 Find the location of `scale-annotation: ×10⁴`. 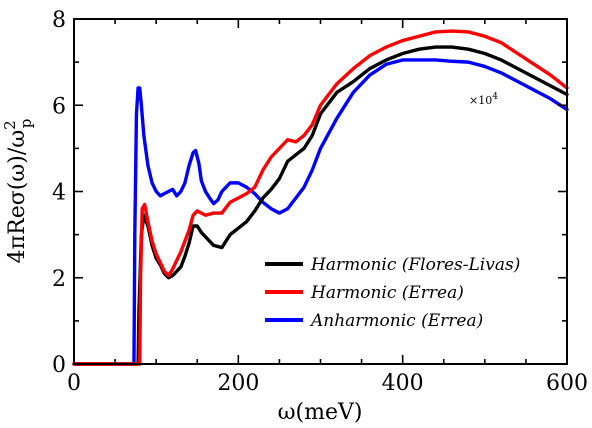

scale-annotation: ×10⁴ is located at coordinates (483, 99).